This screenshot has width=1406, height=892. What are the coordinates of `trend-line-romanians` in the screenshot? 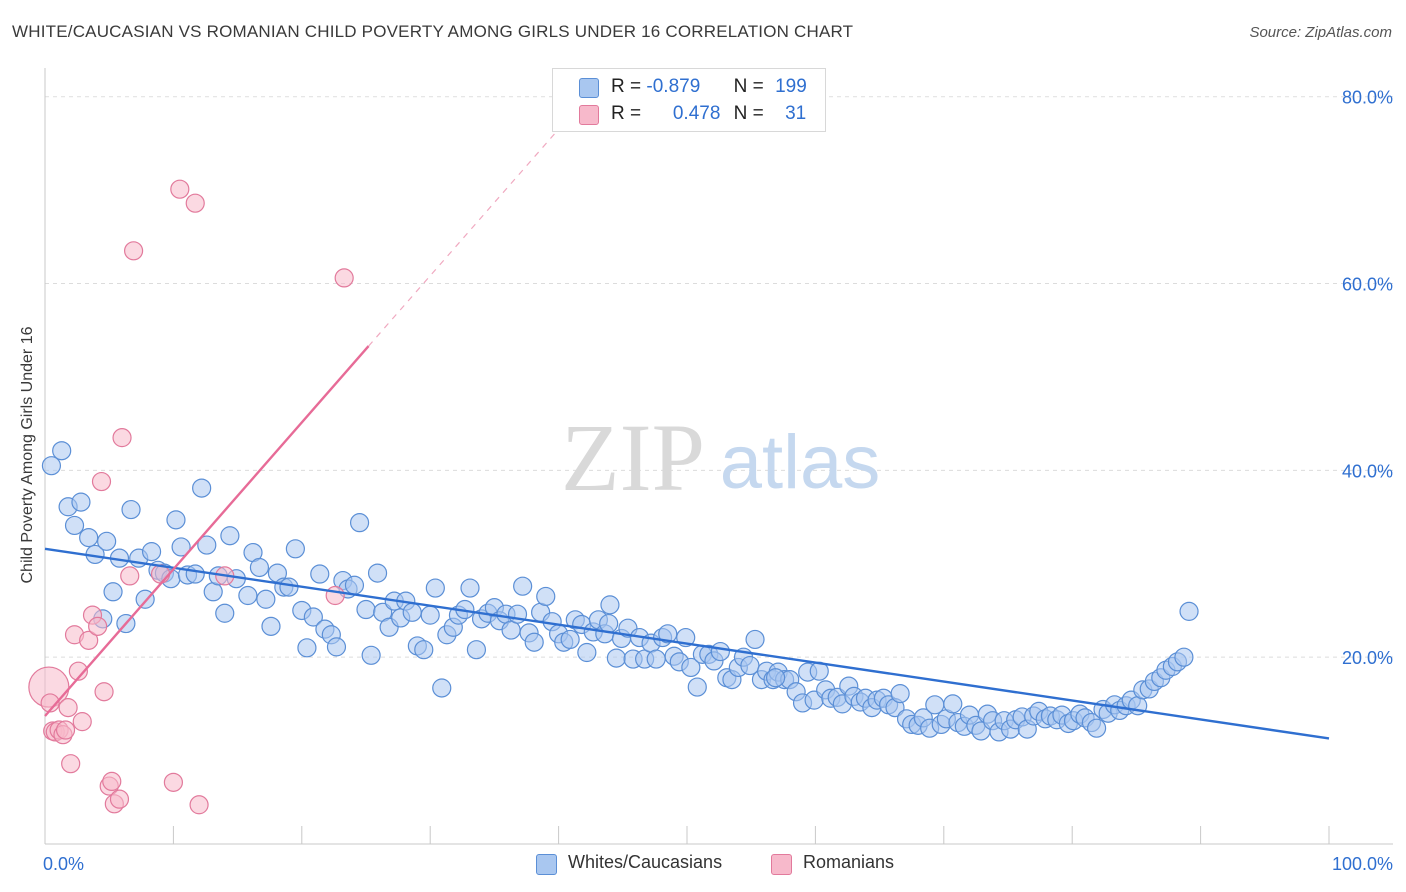 It's located at (207, 531).